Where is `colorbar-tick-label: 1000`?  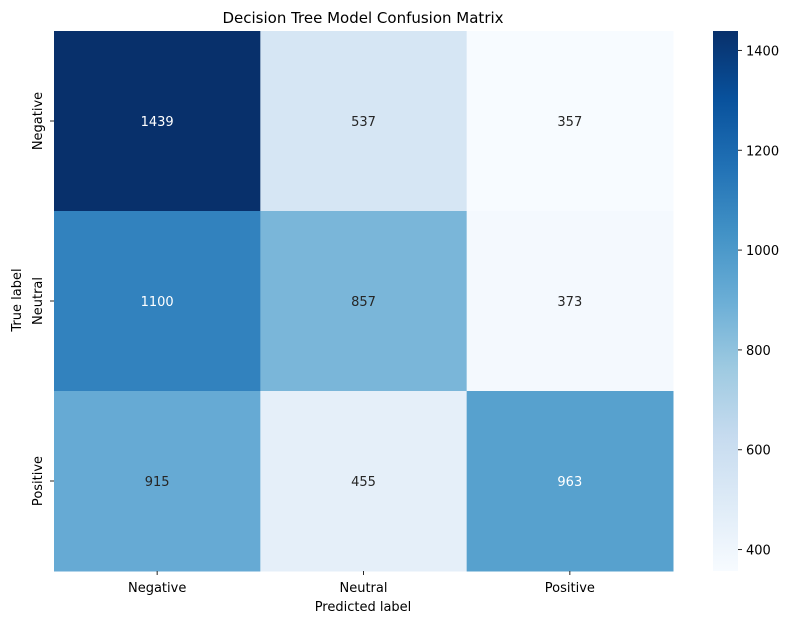
colorbar-tick-label: 1000 is located at coordinates (762, 251).